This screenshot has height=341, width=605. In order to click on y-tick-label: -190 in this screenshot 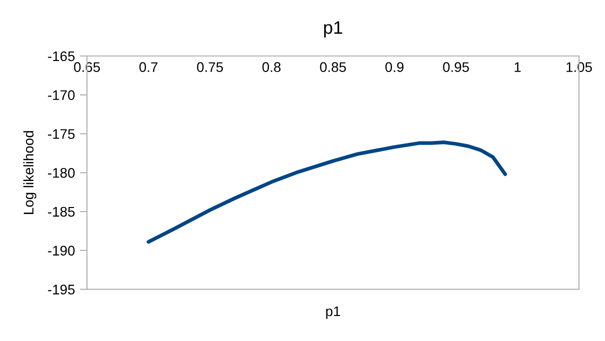, I will do `click(61, 251)`.